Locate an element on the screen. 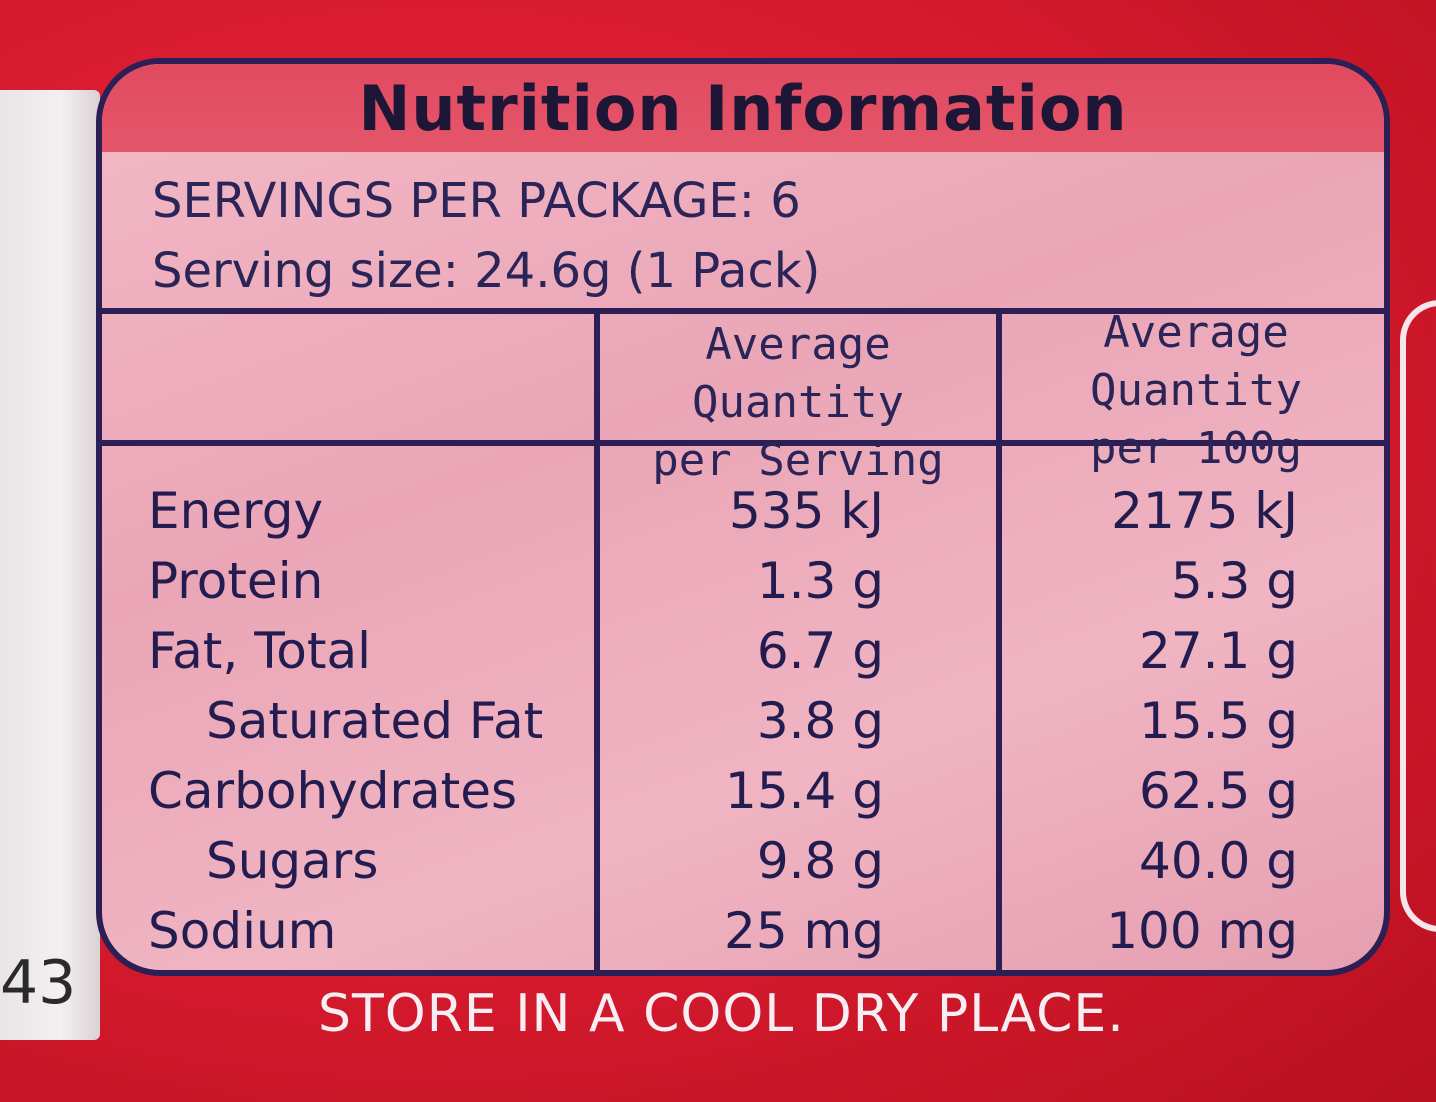 Image resolution: width=1436 pixels, height=1102 pixels. per-serving-value: 3.8 g is located at coordinates (820, 721).